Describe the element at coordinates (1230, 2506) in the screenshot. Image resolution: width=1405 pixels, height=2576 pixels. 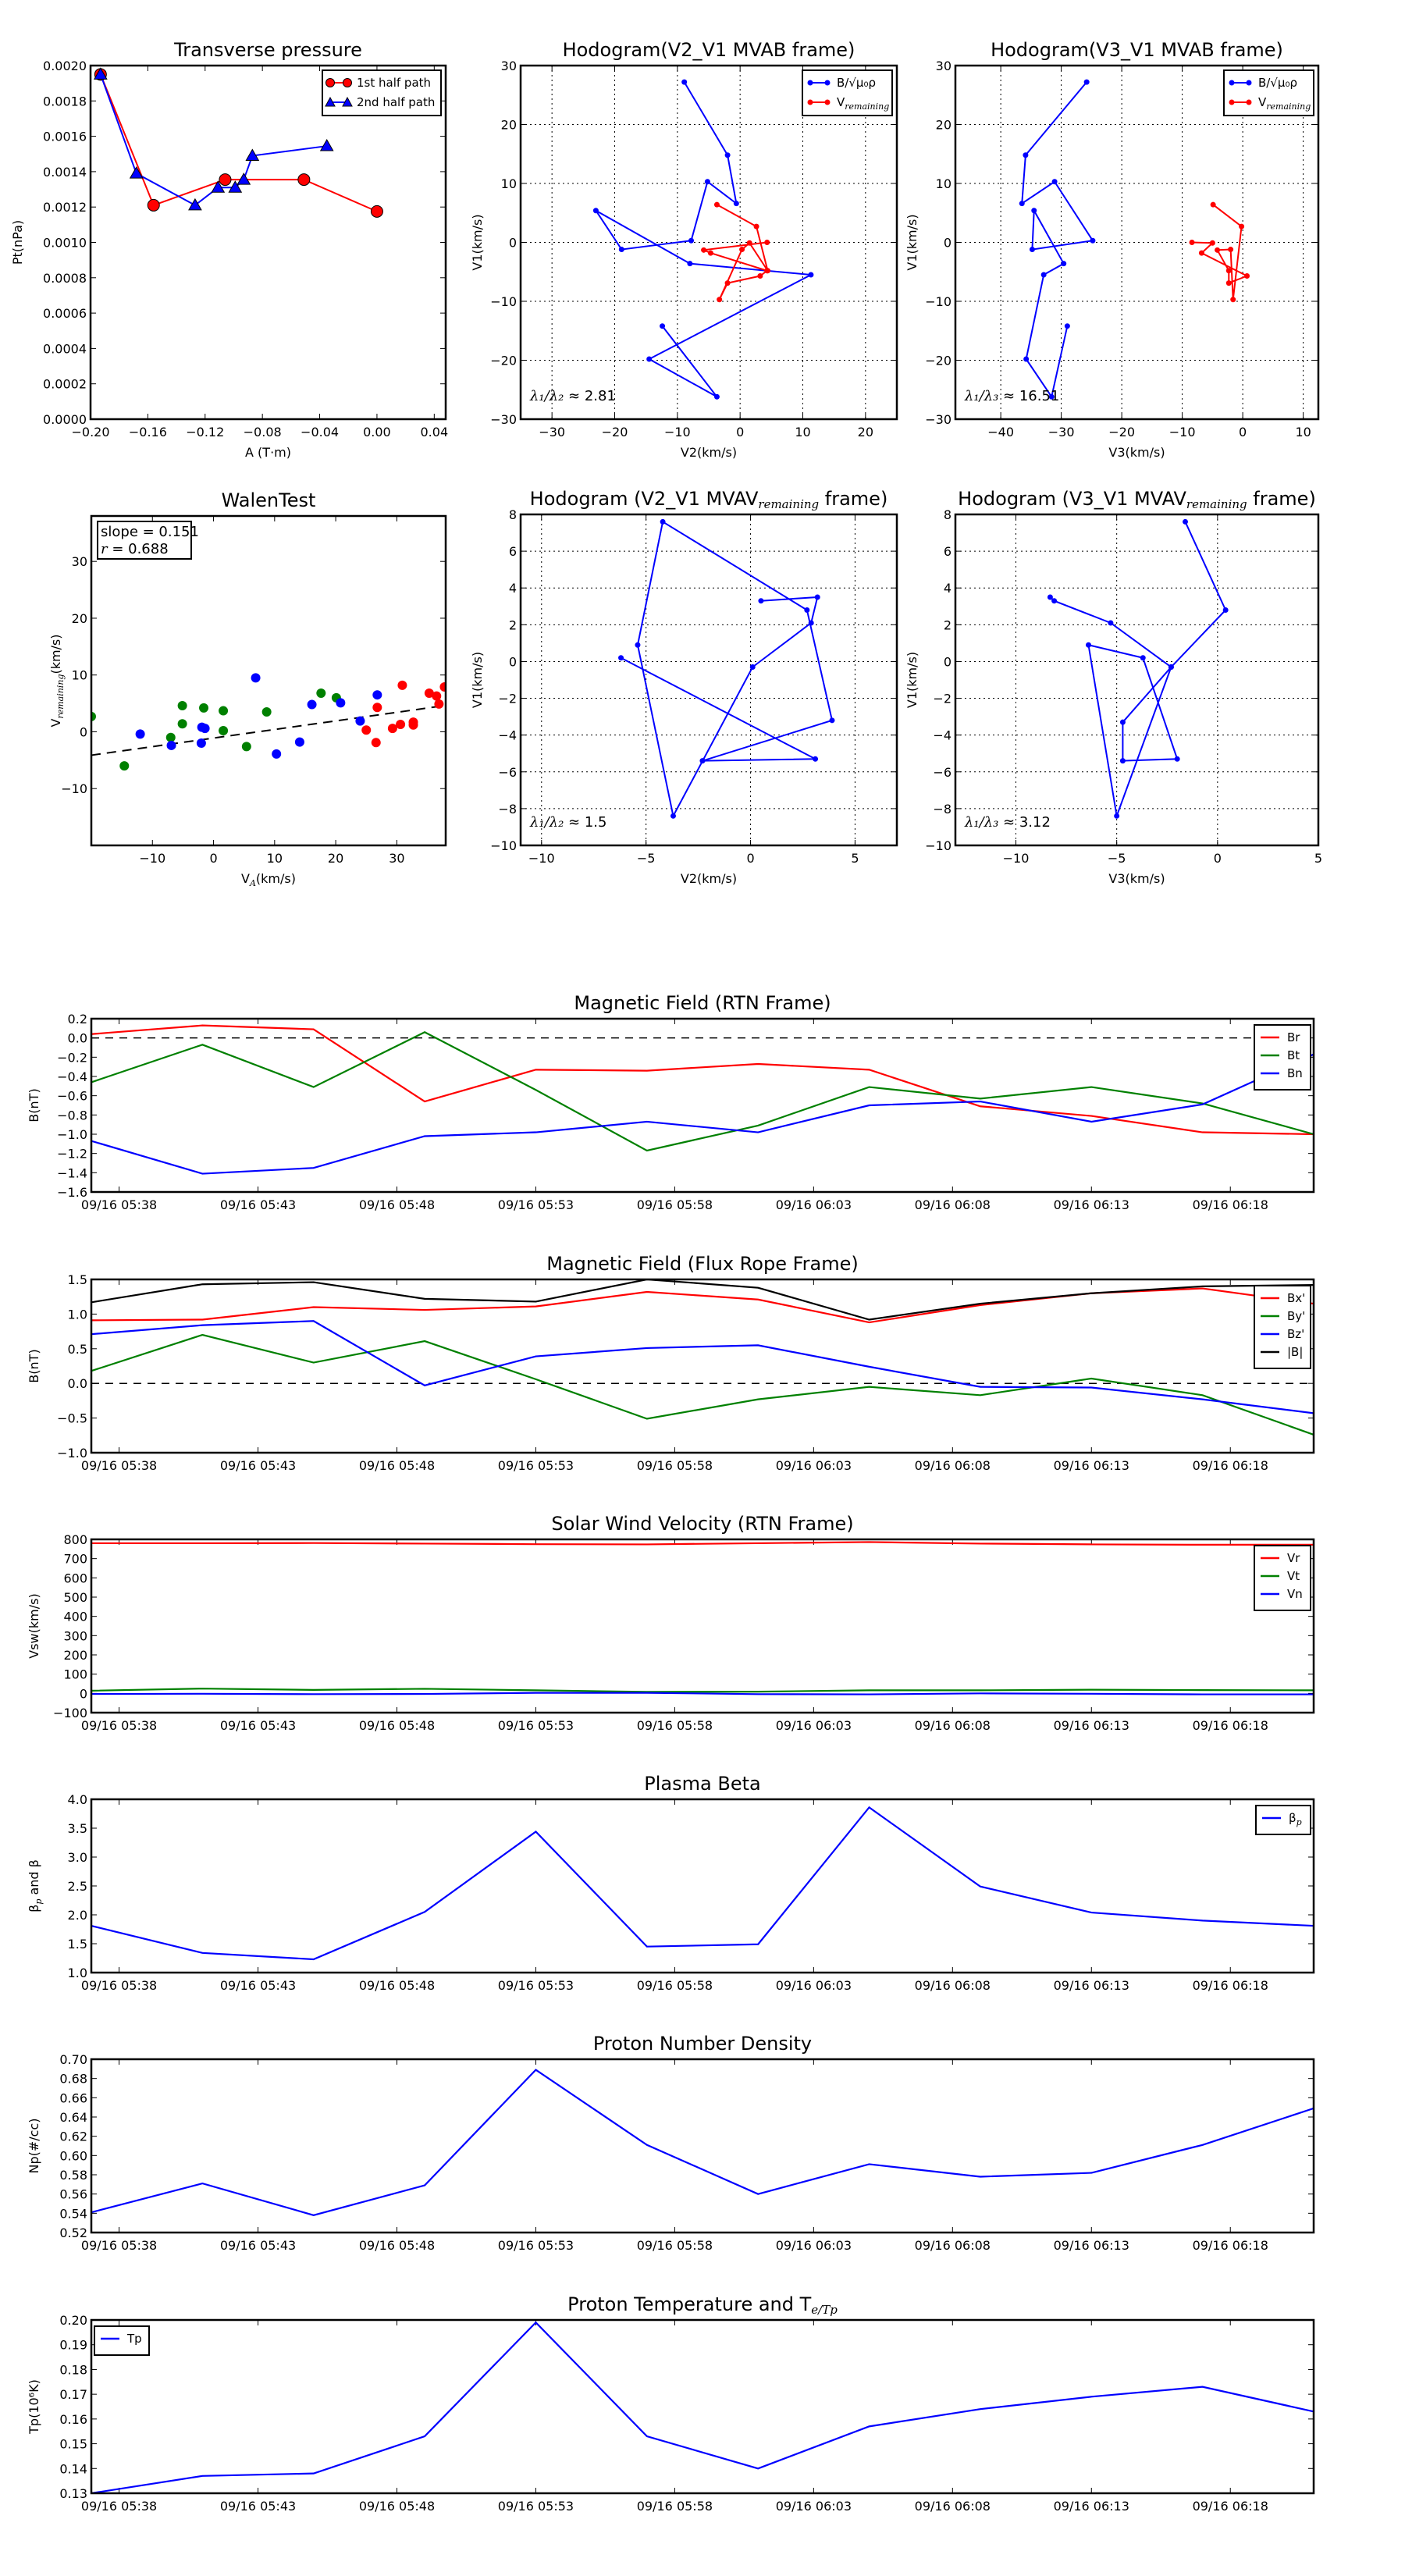
I see `x-tick-label: 09/16 06:18` at that location.